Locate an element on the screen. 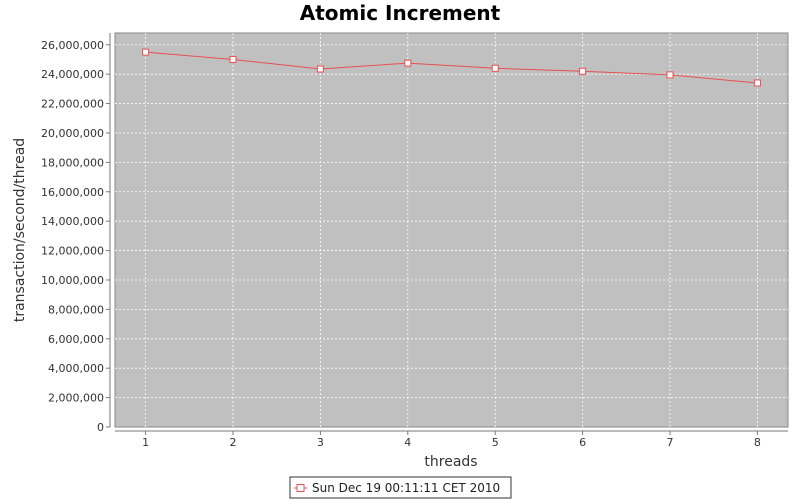 This screenshot has width=800, height=500. series-line is located at coordinates (451, 67).